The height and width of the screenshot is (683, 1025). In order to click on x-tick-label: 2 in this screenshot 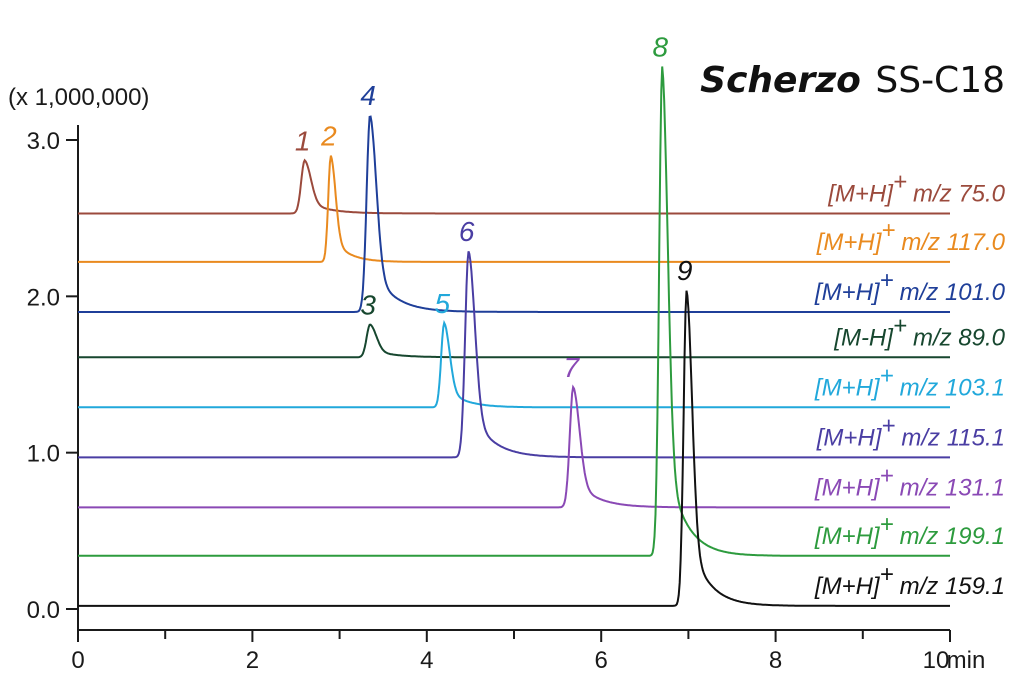, I will do `click(252, 660)`.